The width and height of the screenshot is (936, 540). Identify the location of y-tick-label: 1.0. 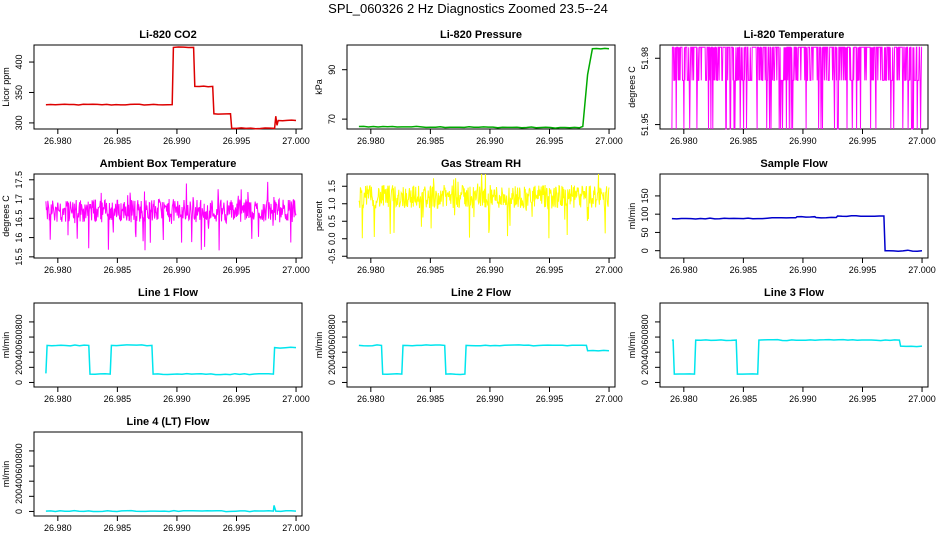
(332, 203).